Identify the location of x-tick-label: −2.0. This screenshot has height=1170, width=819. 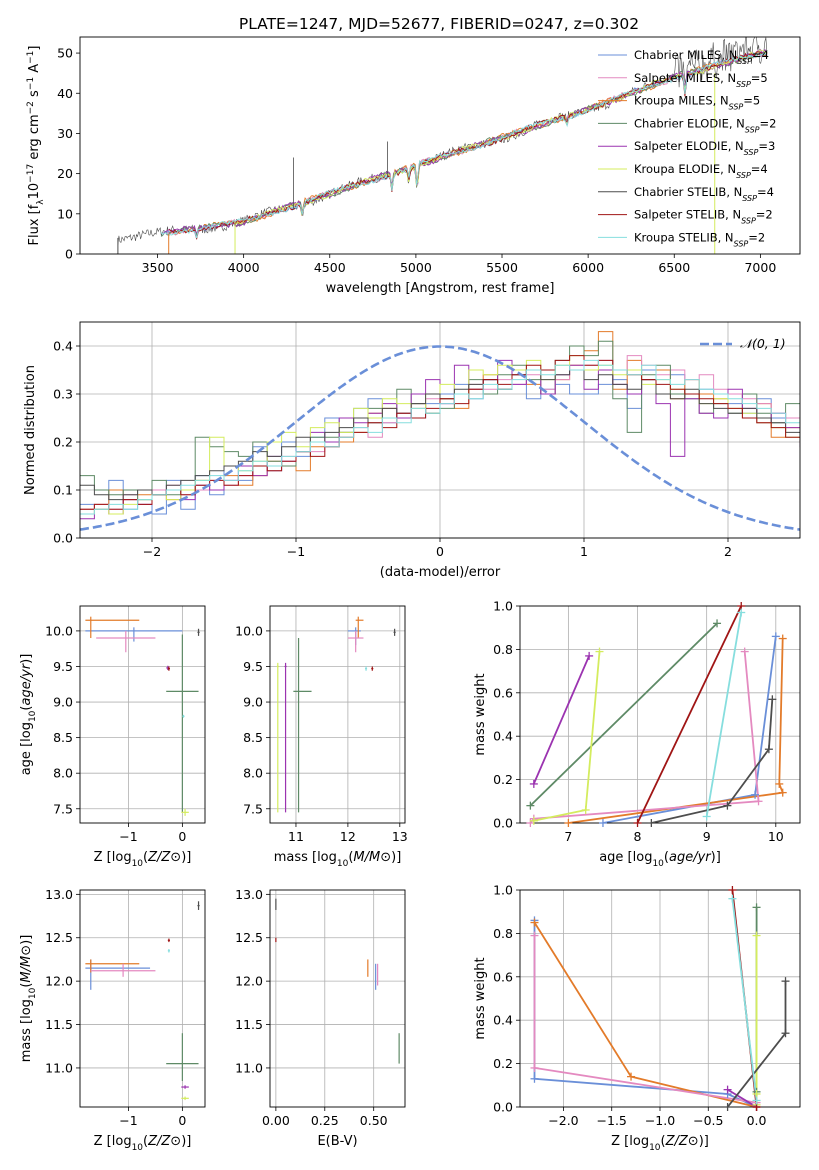
(563, 1120).